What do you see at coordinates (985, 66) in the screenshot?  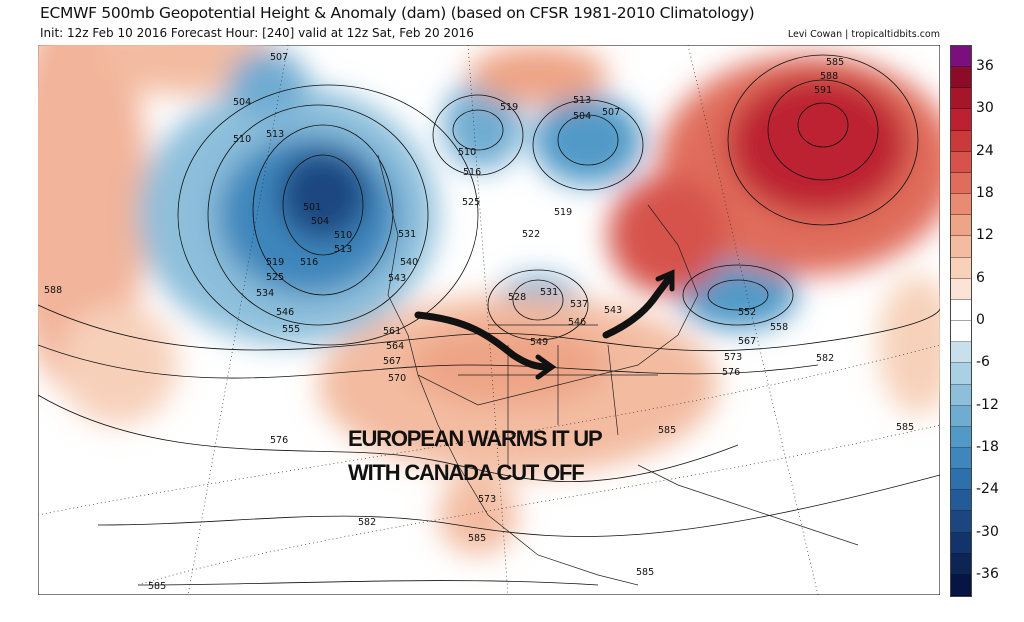 I see `colorbar-tick-label: 36` at bounding box center [985, 66].